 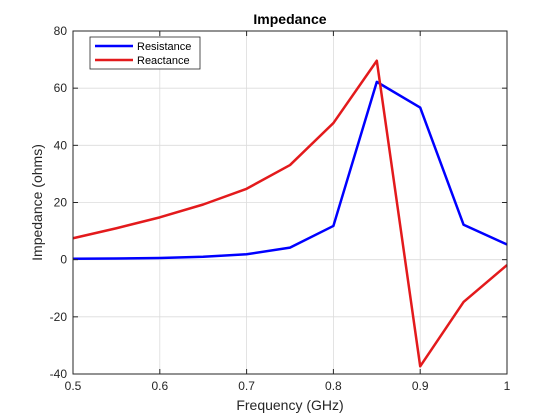 I want to click on legend: Resistance Reactance, so click(x=145, y=53).